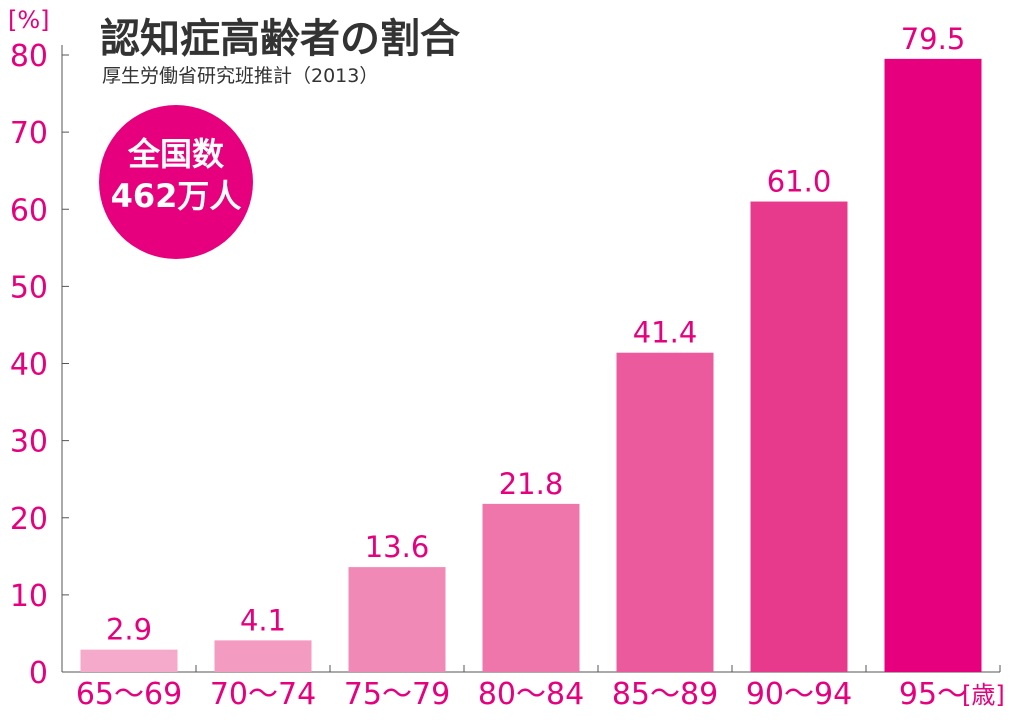 The width and height of the screenshot is (1019, 720). Describe the element at coordinates (29, 519) in the screenshot. I see `y-tick-label: 20` at that location.